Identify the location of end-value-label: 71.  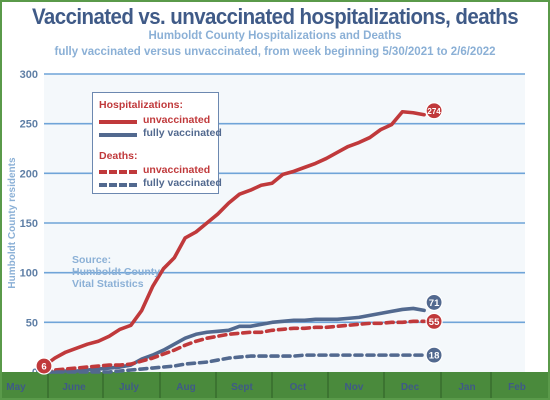
(434, 303).